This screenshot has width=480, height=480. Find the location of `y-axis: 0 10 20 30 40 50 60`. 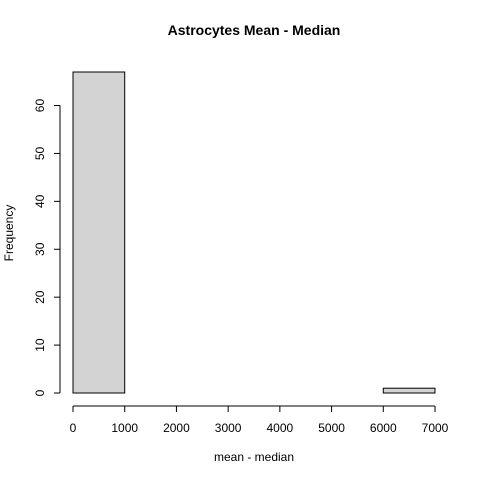

y-axis: 0 10 20 30 40 50 60 is located at coordinates (46, 248).